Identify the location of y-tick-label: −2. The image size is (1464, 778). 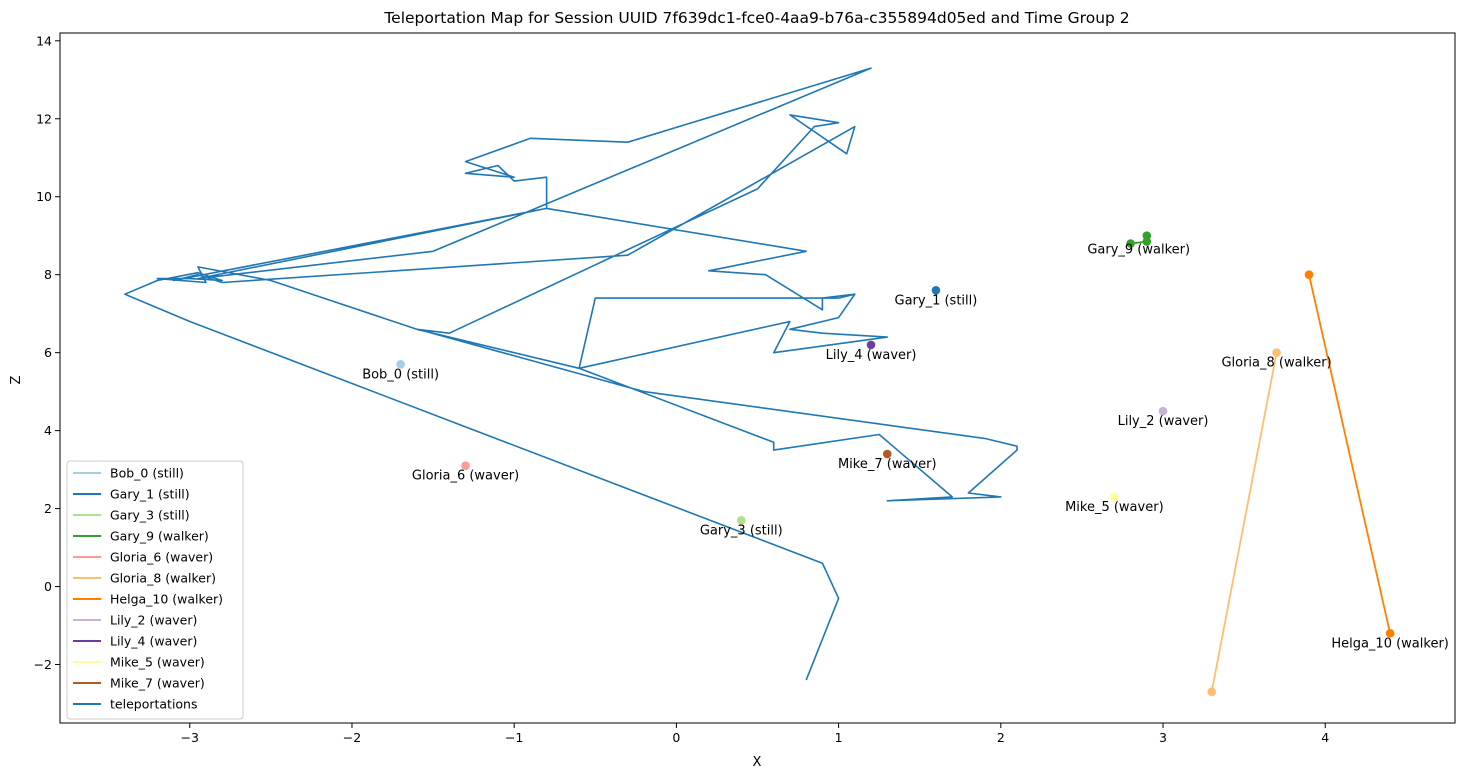
(43, 664).